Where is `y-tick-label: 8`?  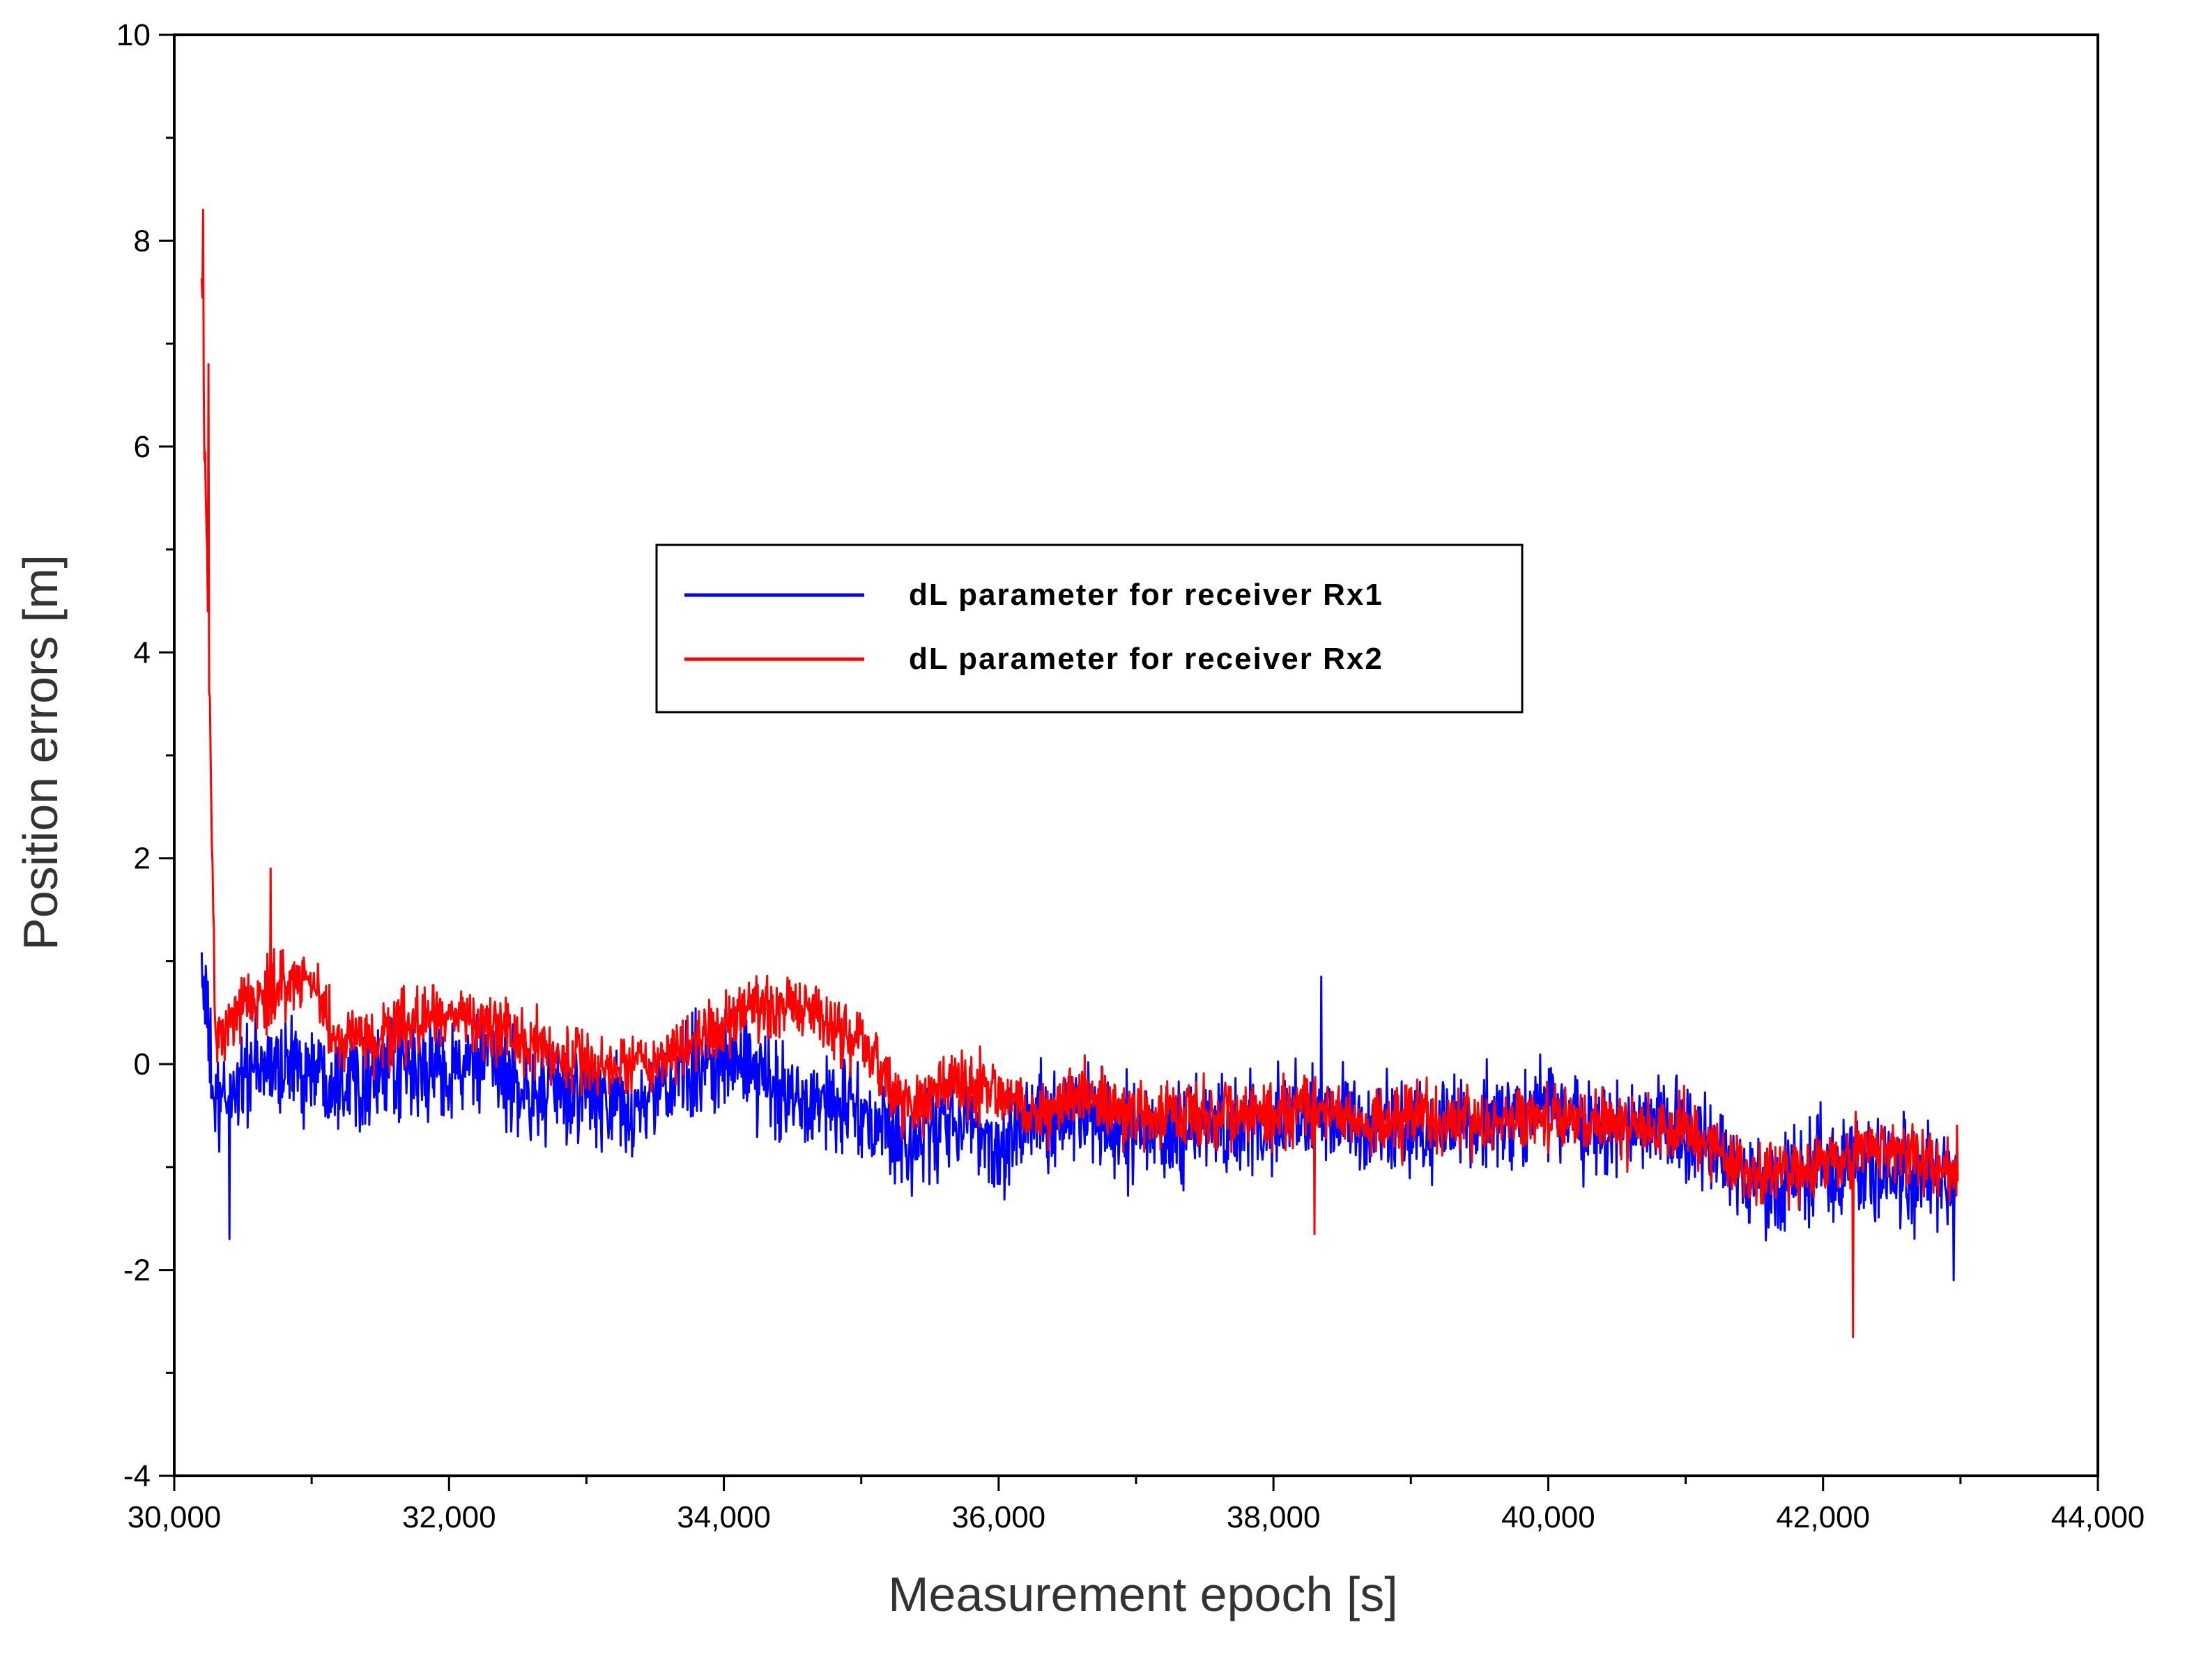
y-tick-label: 8 is located at coordinates (142, 241).